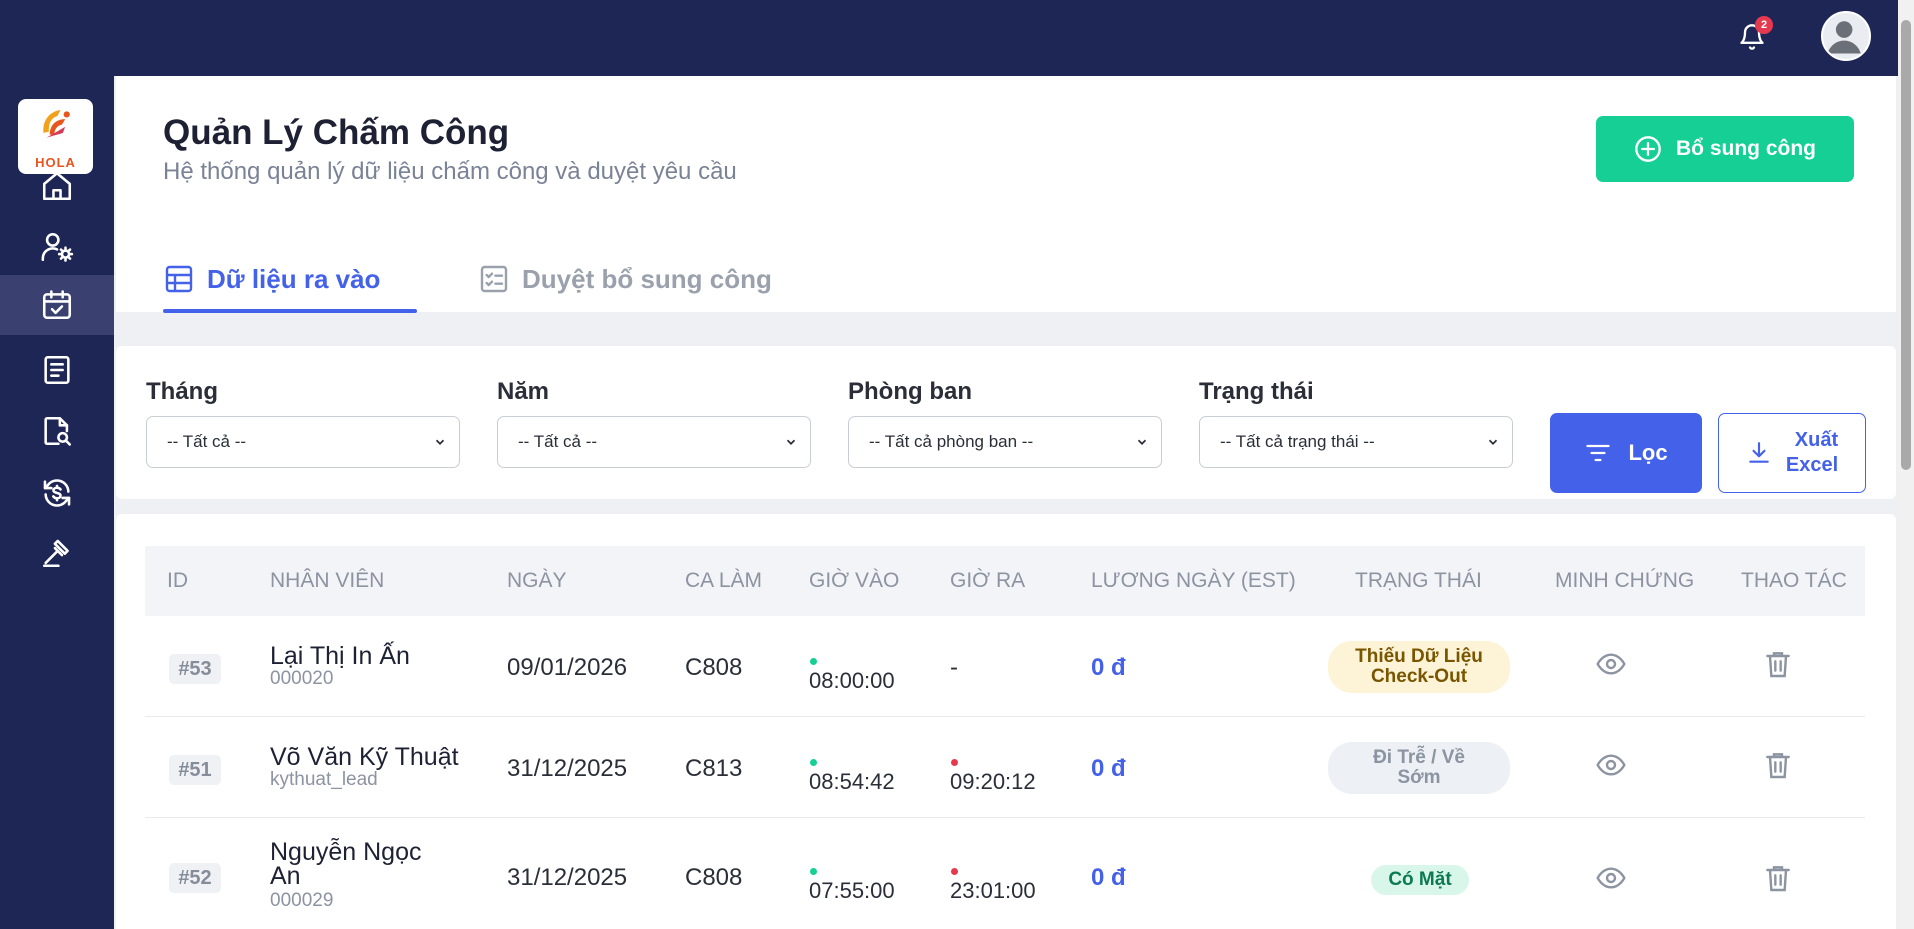 This screenshot has width=1914, height=929. Describe the element at coordinates (1764, 25) in the screenshot. I see `notification-badge: 2` at that location.